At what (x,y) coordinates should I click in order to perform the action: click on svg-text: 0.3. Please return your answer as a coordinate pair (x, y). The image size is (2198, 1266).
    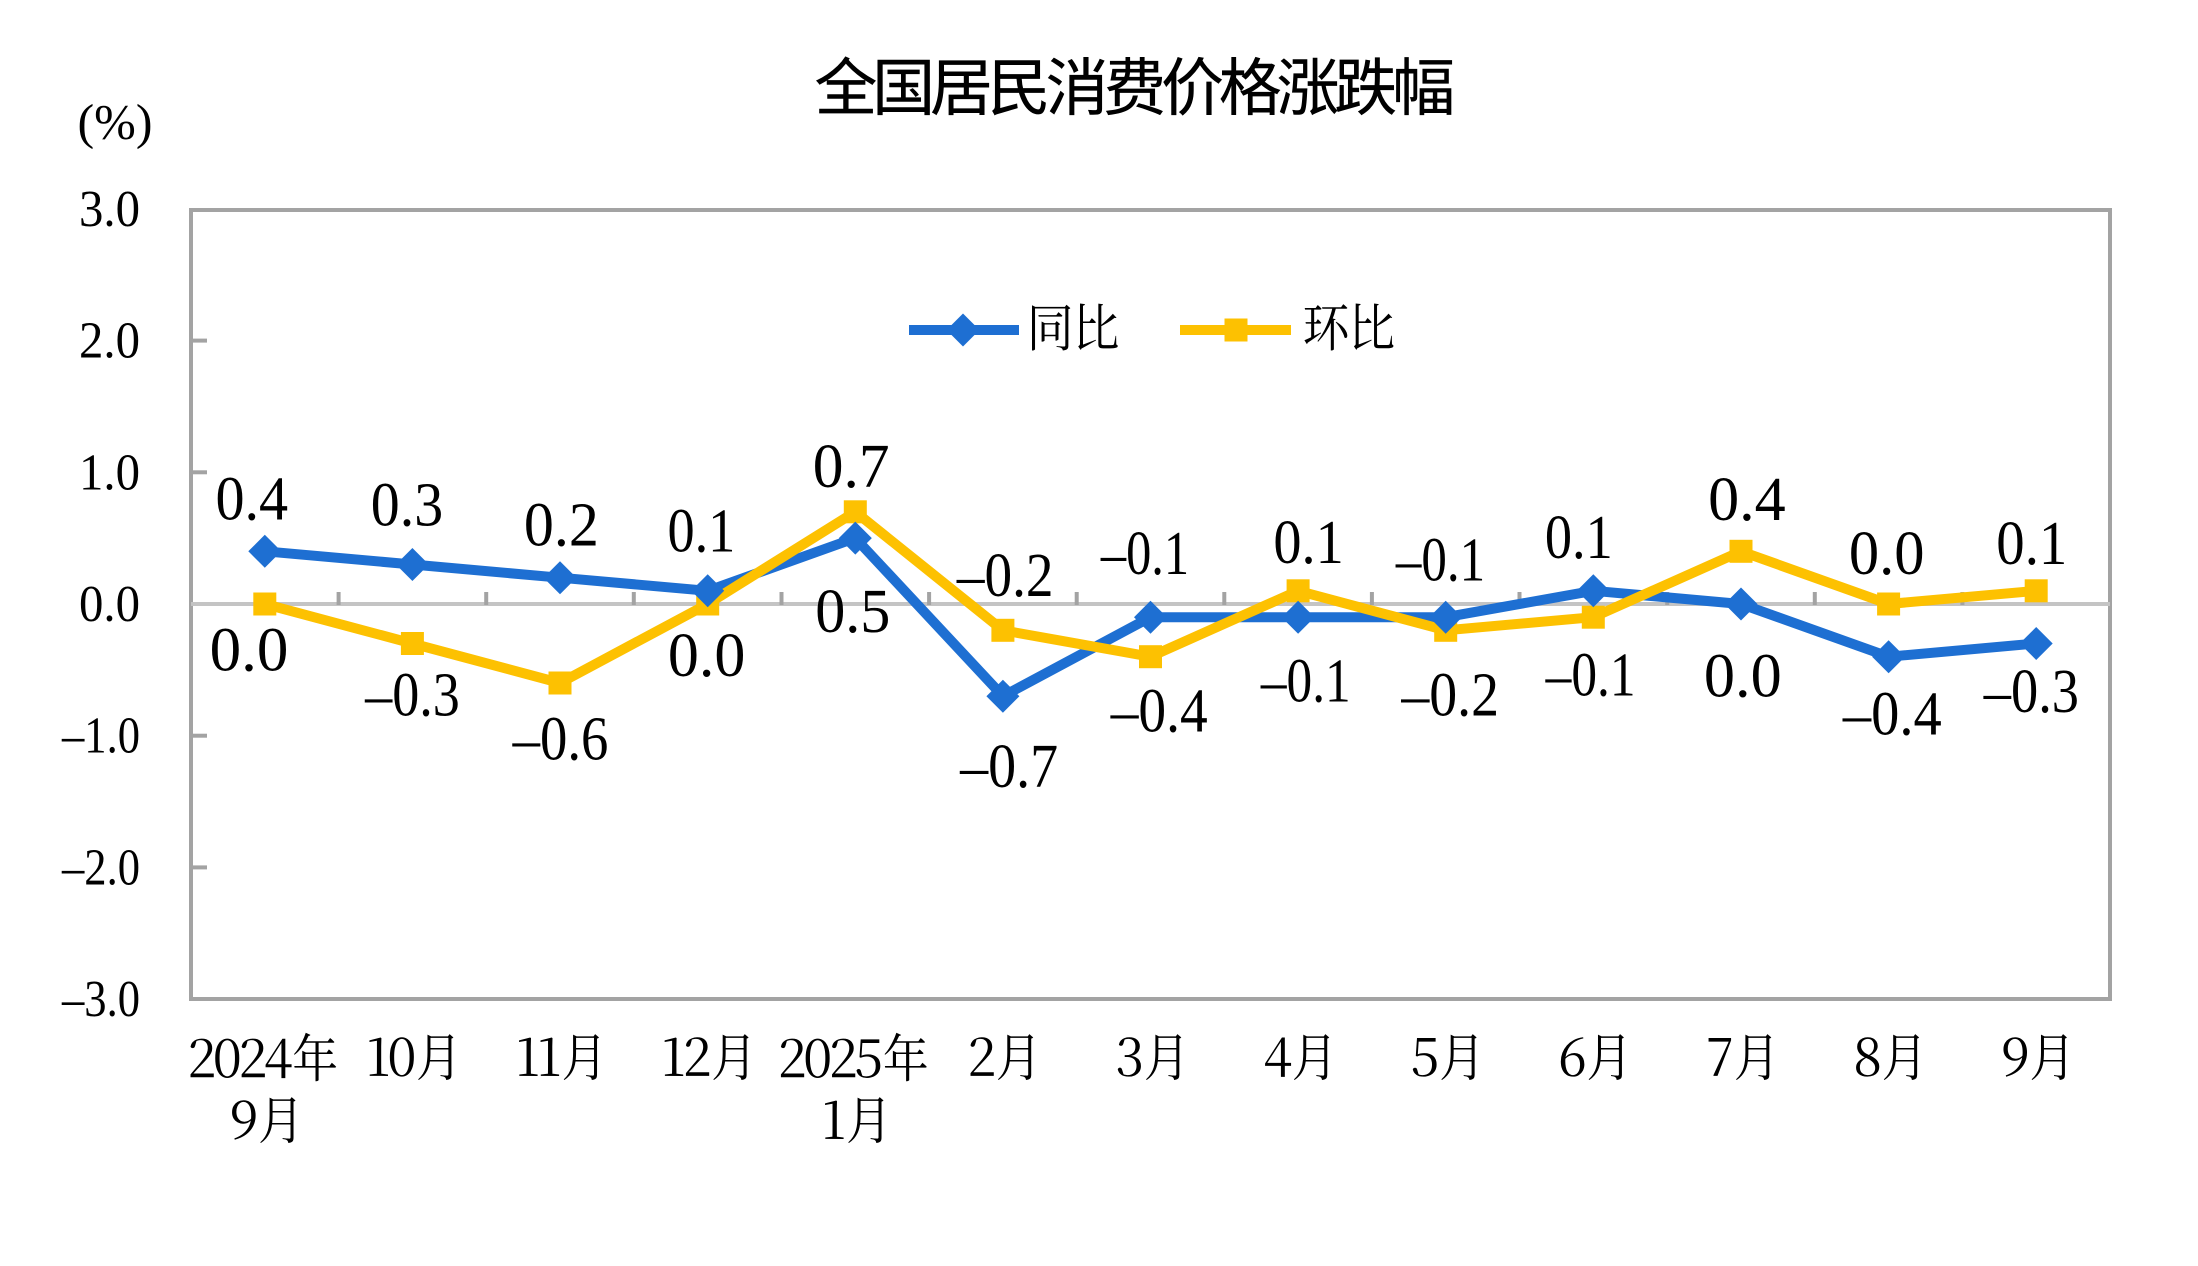
    Looking at the image, I should click on (407, 506).